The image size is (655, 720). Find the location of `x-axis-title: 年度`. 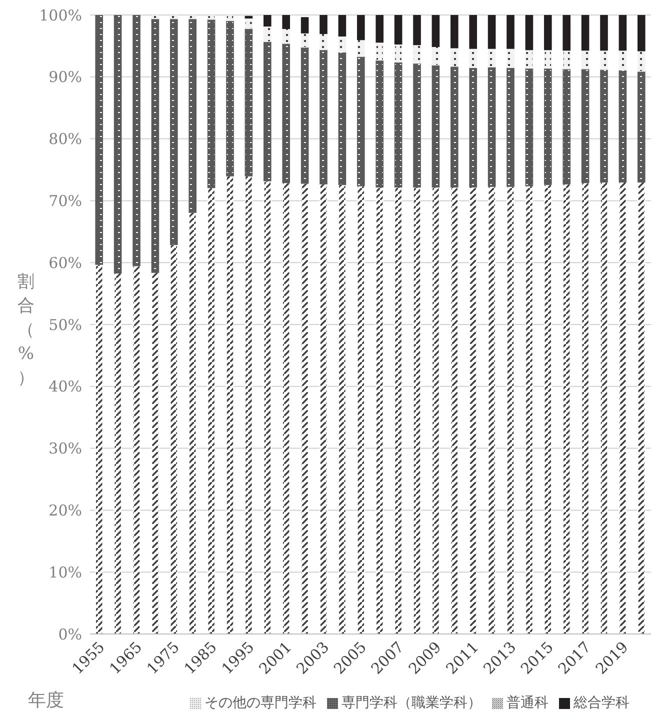

x-axis-title: 年度 is located at coordinates (46, 700).